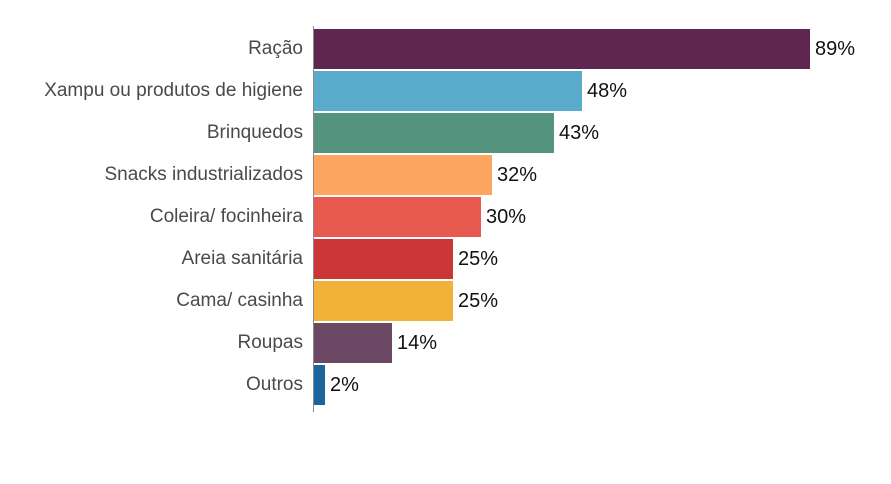  What do you see at coordinates (835, 49) in the screenshot?
I see `value-label: 89%` at bounding box center [835, 49].